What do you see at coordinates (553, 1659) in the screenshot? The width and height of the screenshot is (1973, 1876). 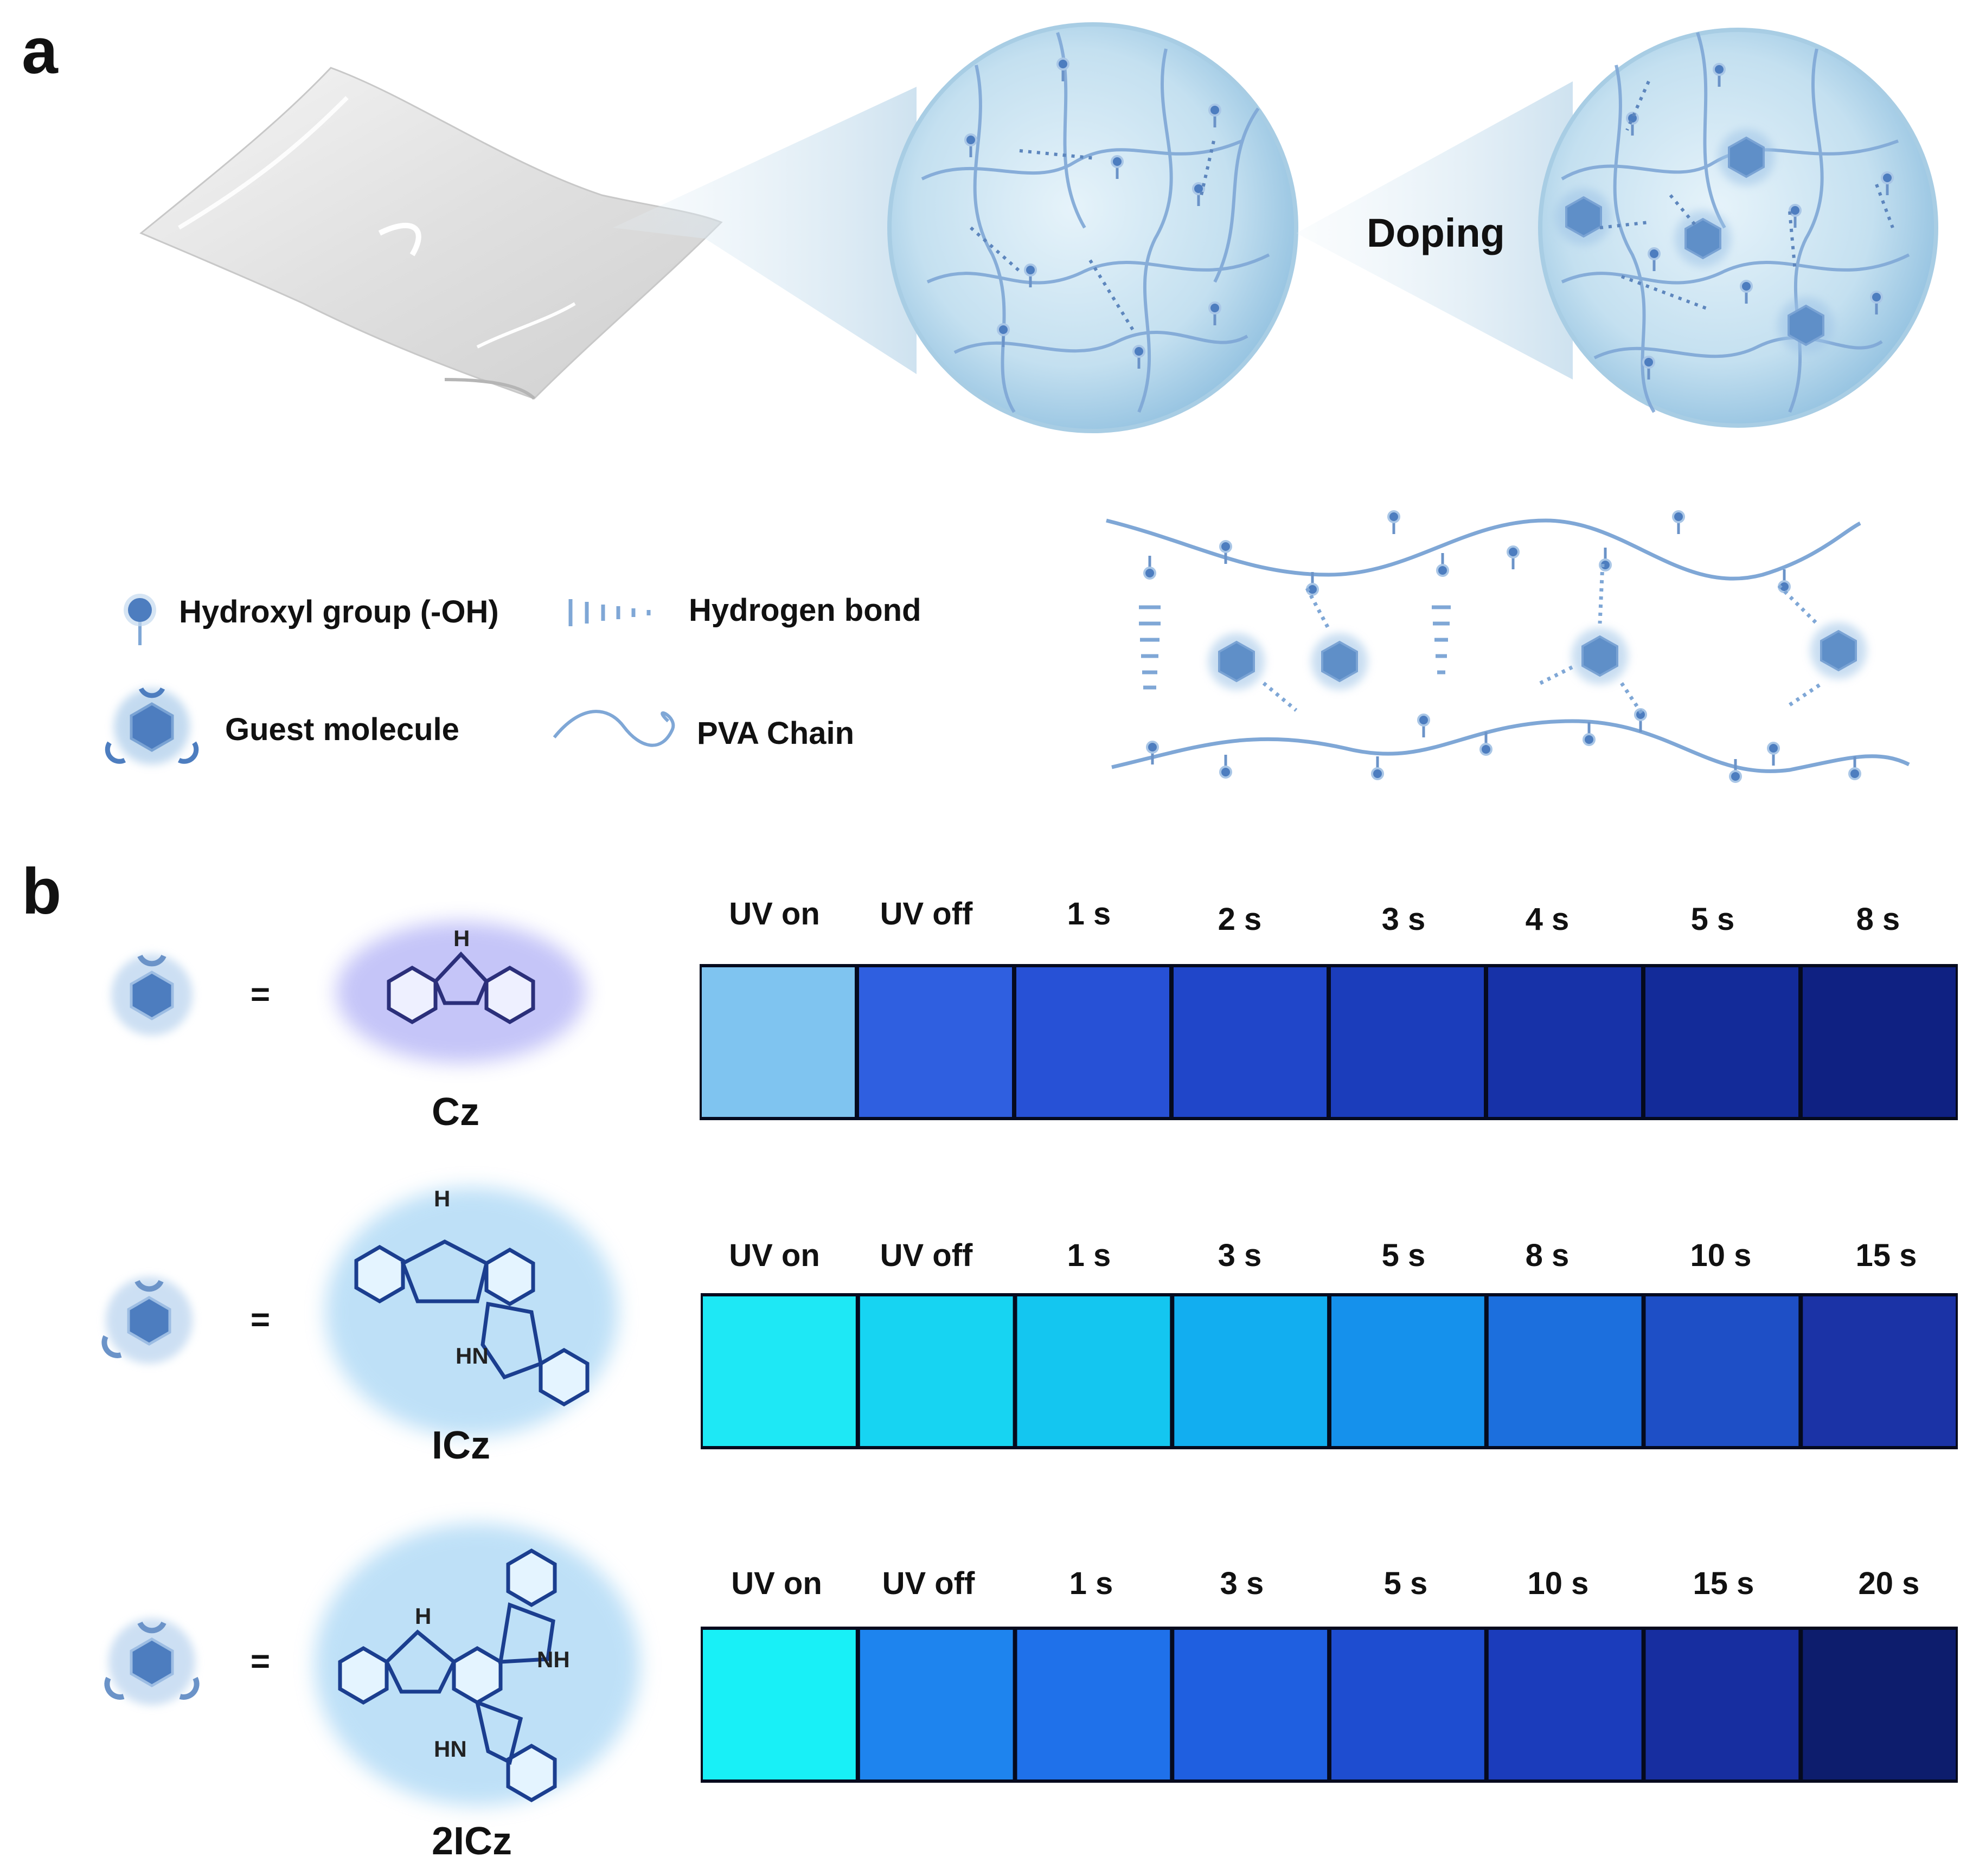 I see `nh-label: NH` at bounding box center [553, 1659].